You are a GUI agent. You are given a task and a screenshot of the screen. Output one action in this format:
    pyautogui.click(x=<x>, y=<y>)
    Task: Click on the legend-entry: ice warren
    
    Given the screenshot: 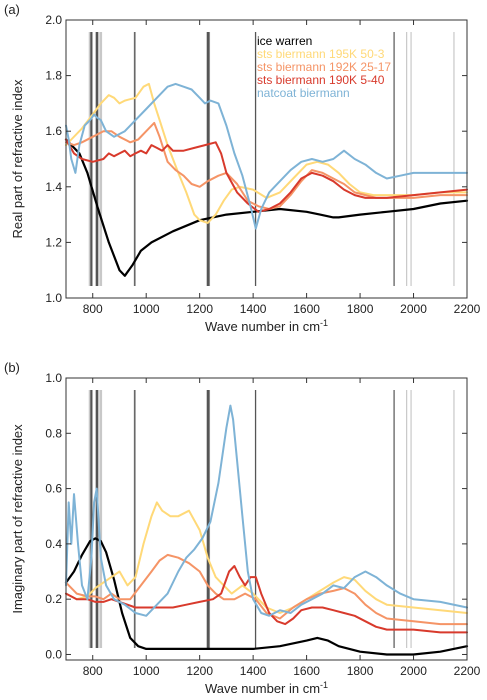 What is the action you would take?
    pyautogui.click(x=284, y=41)
    